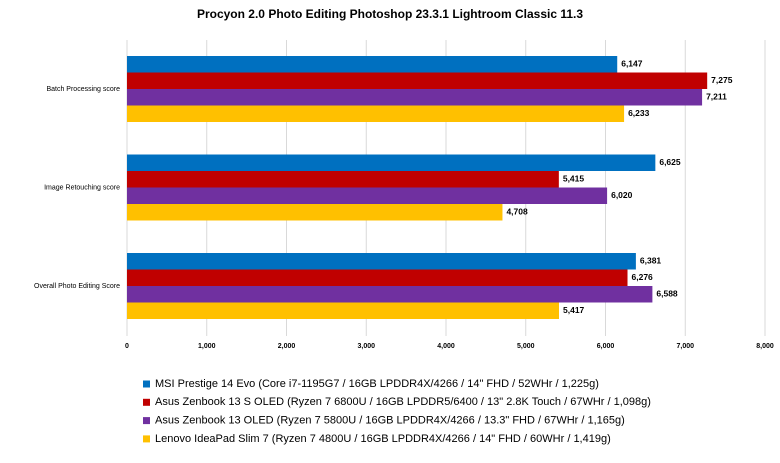 This screenshot has width=780, height=463. Describe the element at coordinates (574, 179) in the screenshot. I see `value-label: 5,415` at that location.